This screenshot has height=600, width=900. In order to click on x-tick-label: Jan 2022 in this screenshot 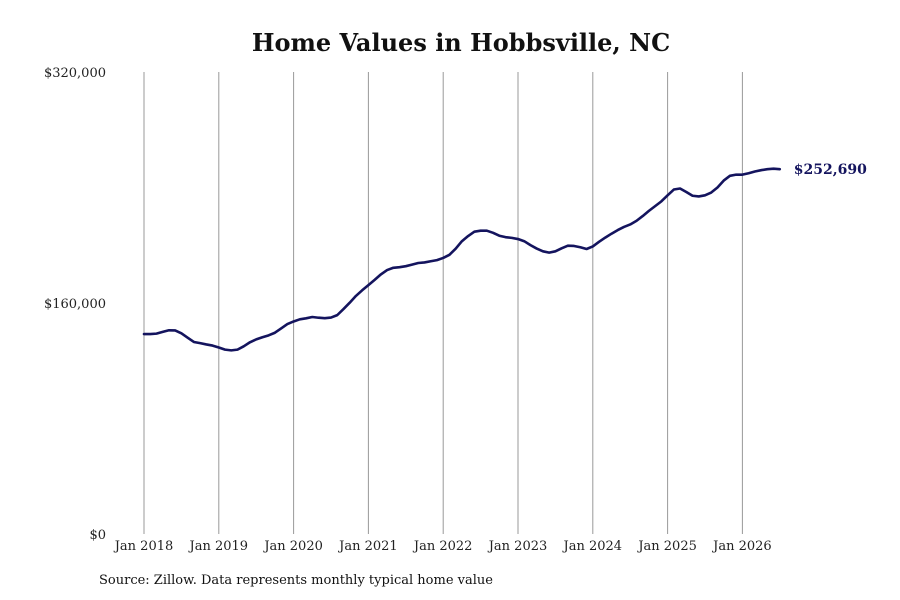, I will do `click(442, 546)`.